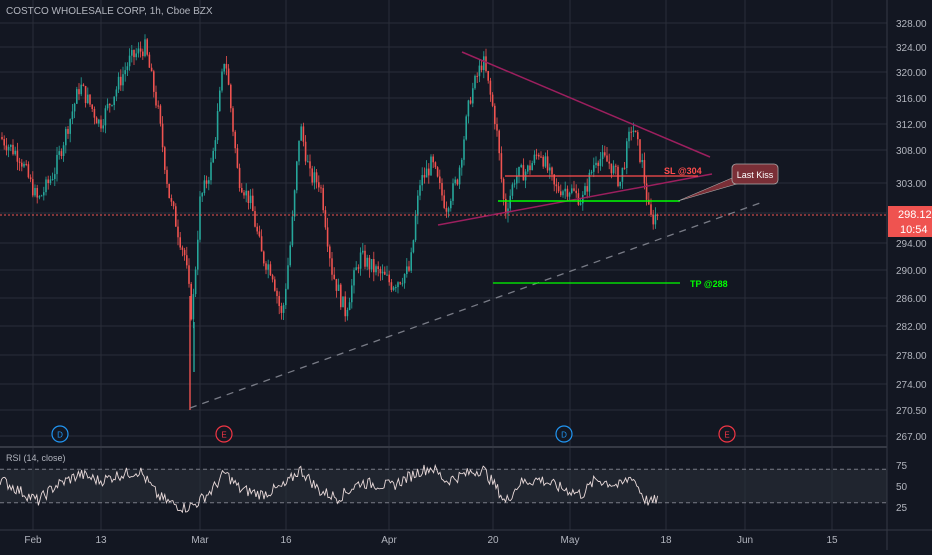 The height and width of the screenshot is (555, 932). Describe the element at coordinates (728, 182) in the screenshot. I see `last-kiss-callout: Last Kiss` at that location.